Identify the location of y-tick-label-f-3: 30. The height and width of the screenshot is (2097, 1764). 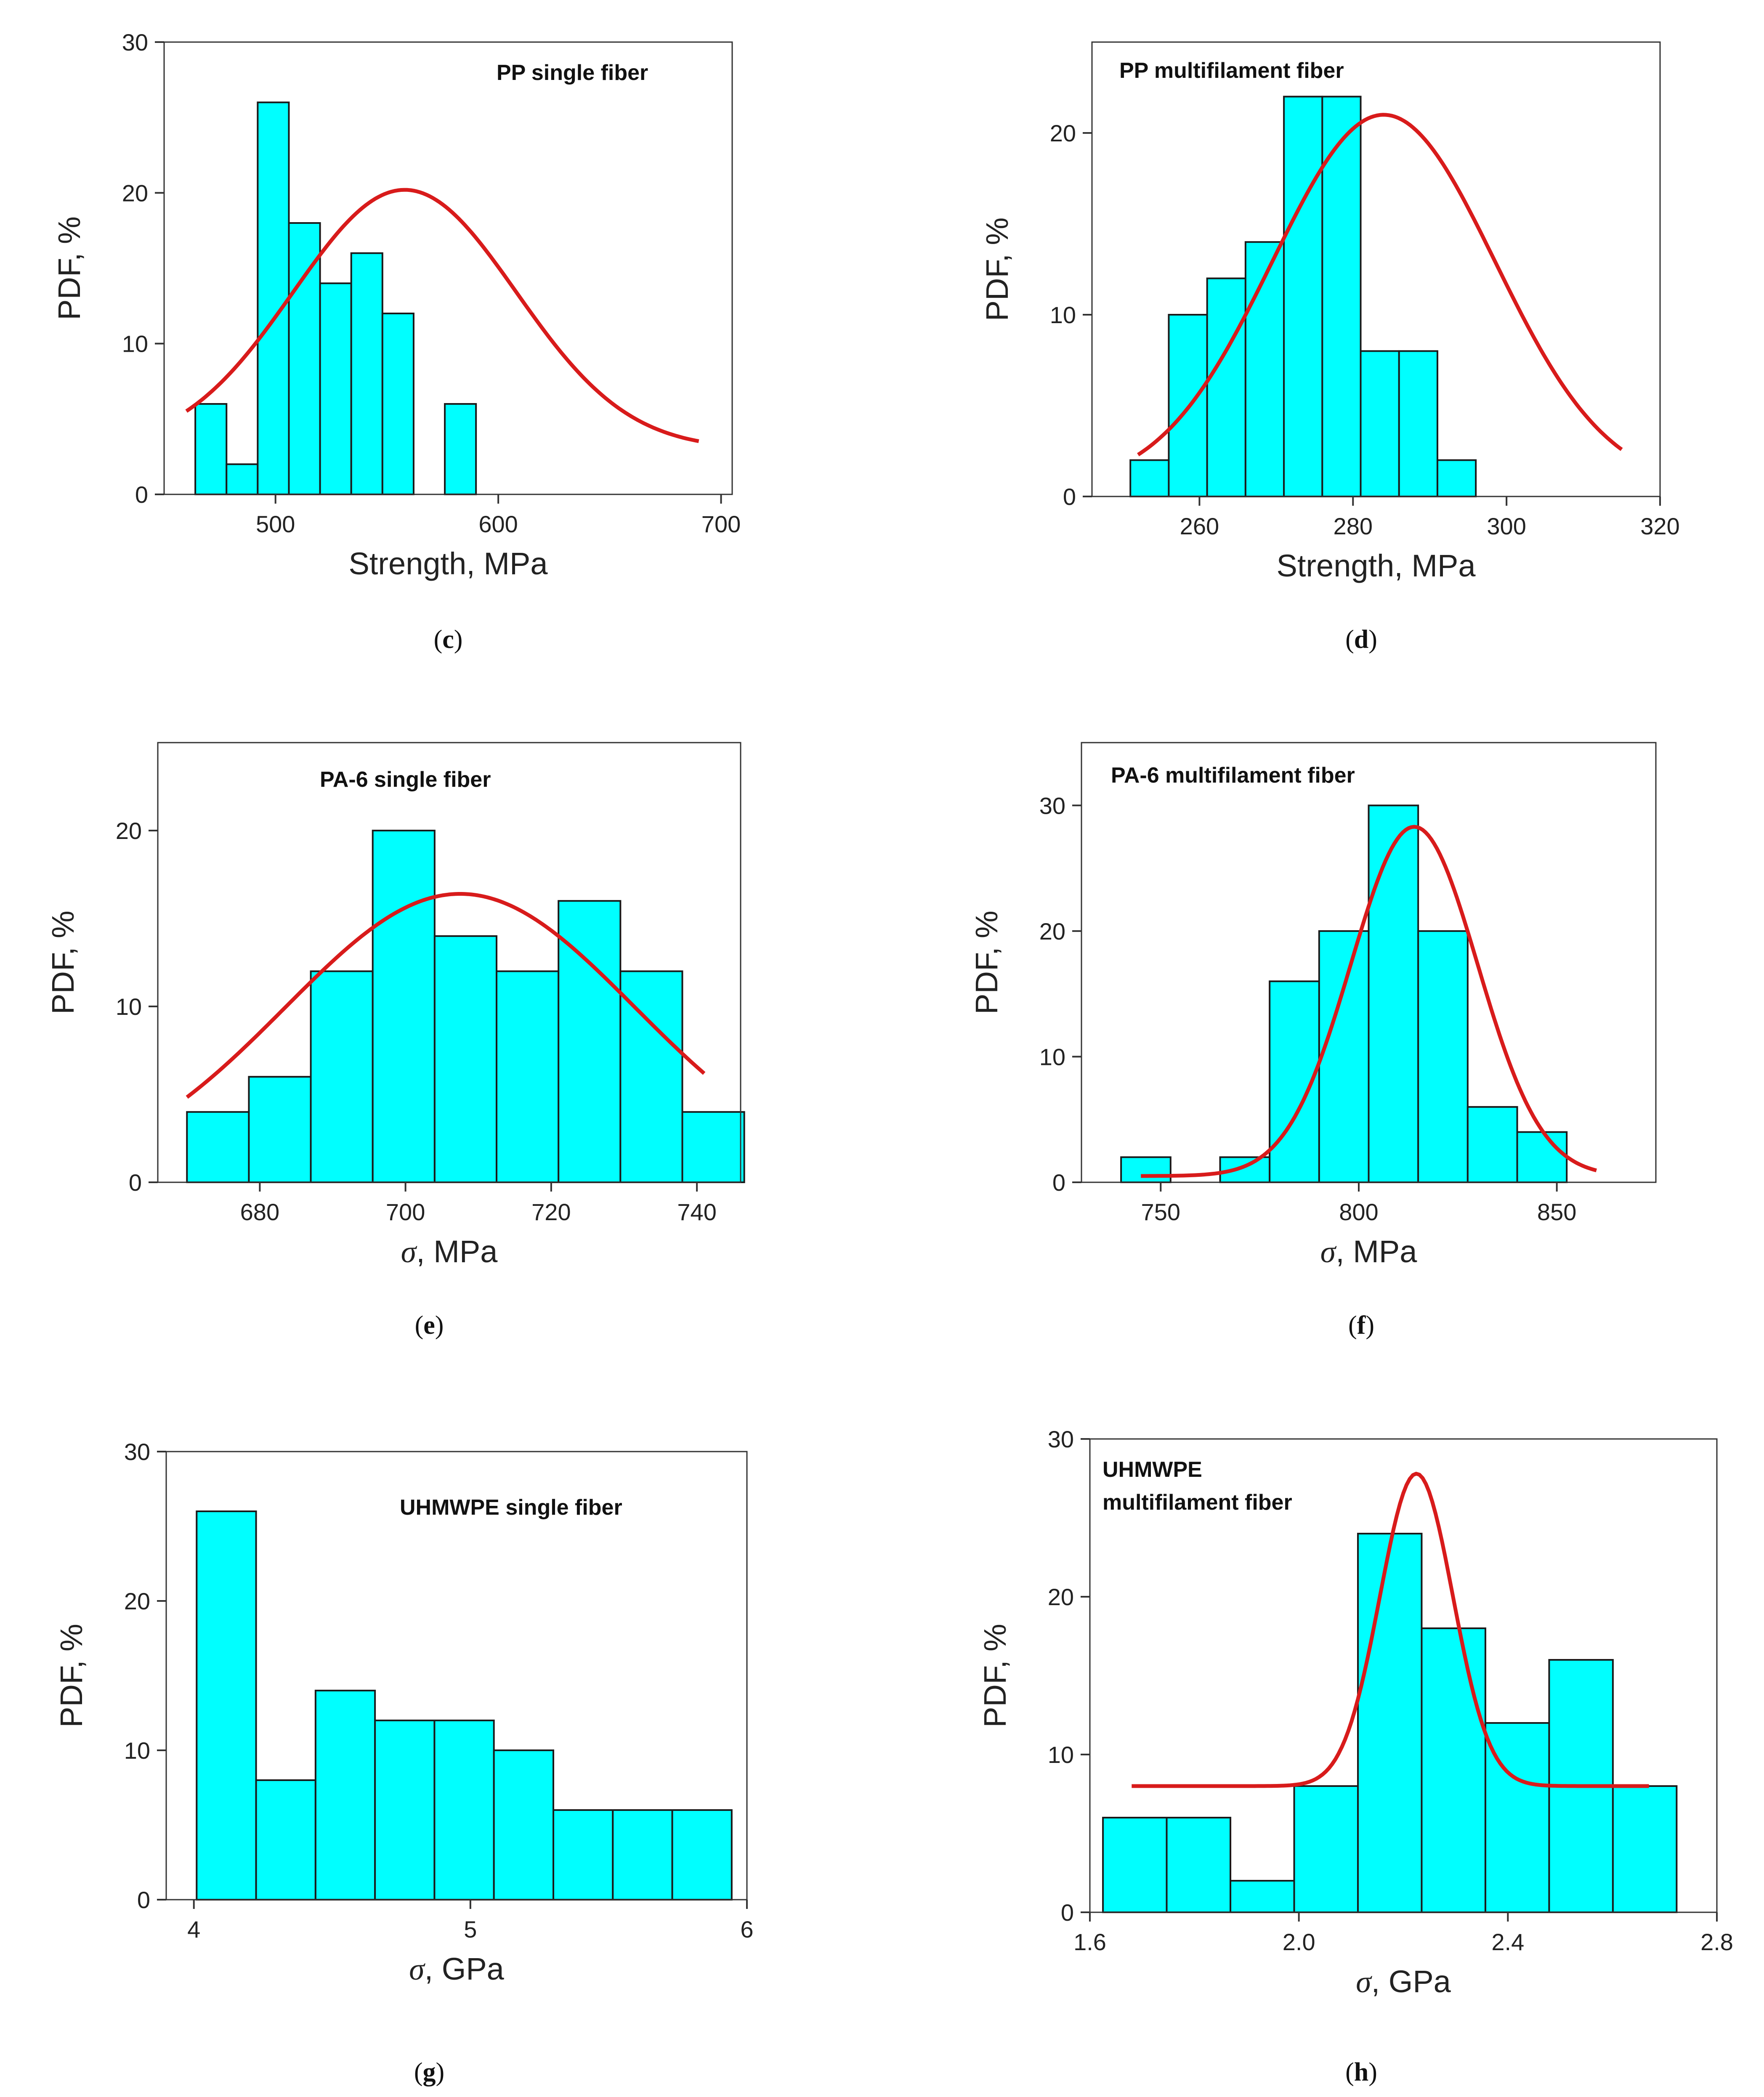
(1052, 805).